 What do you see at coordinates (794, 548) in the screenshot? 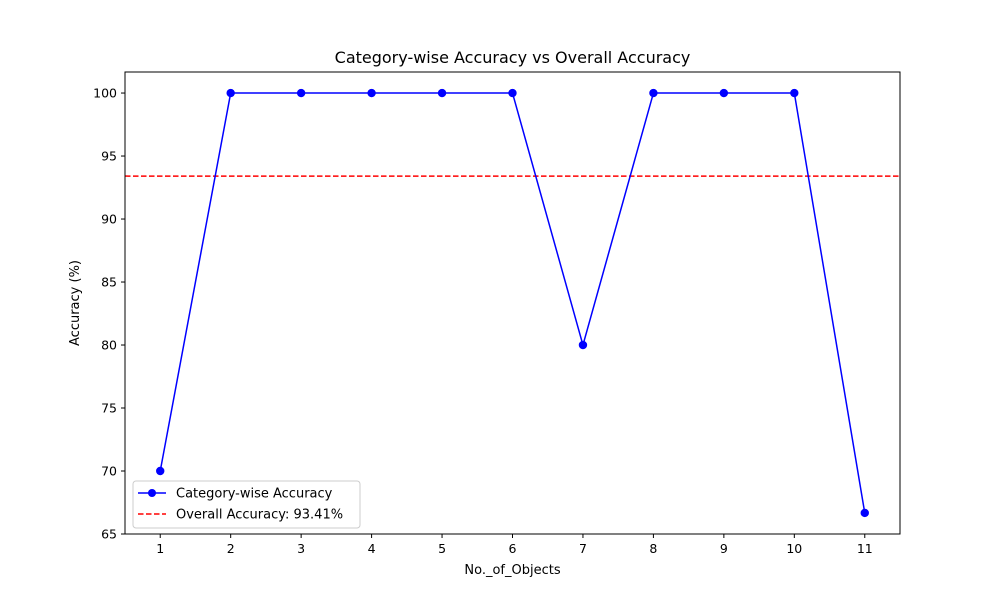
I see `x-tick-label: 10` at bounding box center [794, 548].